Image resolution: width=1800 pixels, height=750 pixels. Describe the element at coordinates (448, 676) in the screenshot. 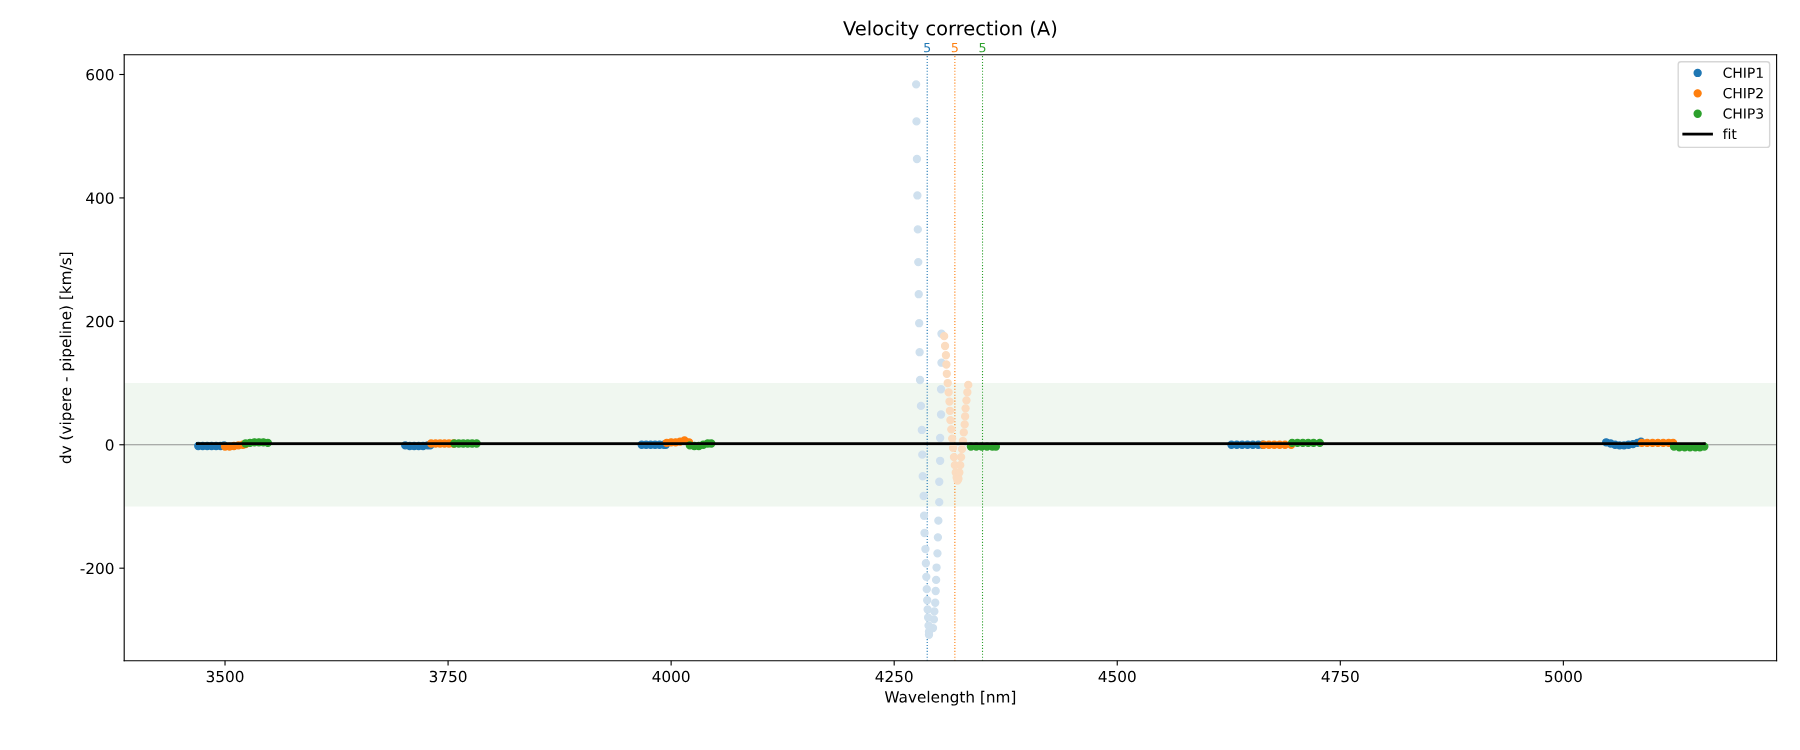

I see `x-tick-label: 3750` at that location.